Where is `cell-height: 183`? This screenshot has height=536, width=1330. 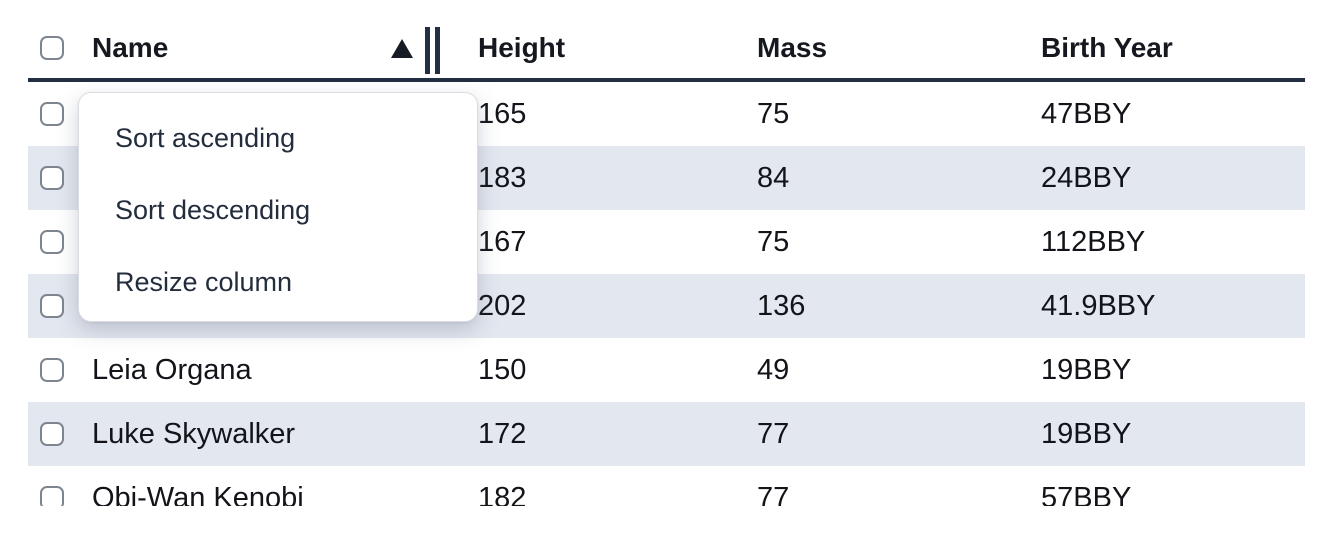 cell-height: 183 is located at coordinates (502, 177).